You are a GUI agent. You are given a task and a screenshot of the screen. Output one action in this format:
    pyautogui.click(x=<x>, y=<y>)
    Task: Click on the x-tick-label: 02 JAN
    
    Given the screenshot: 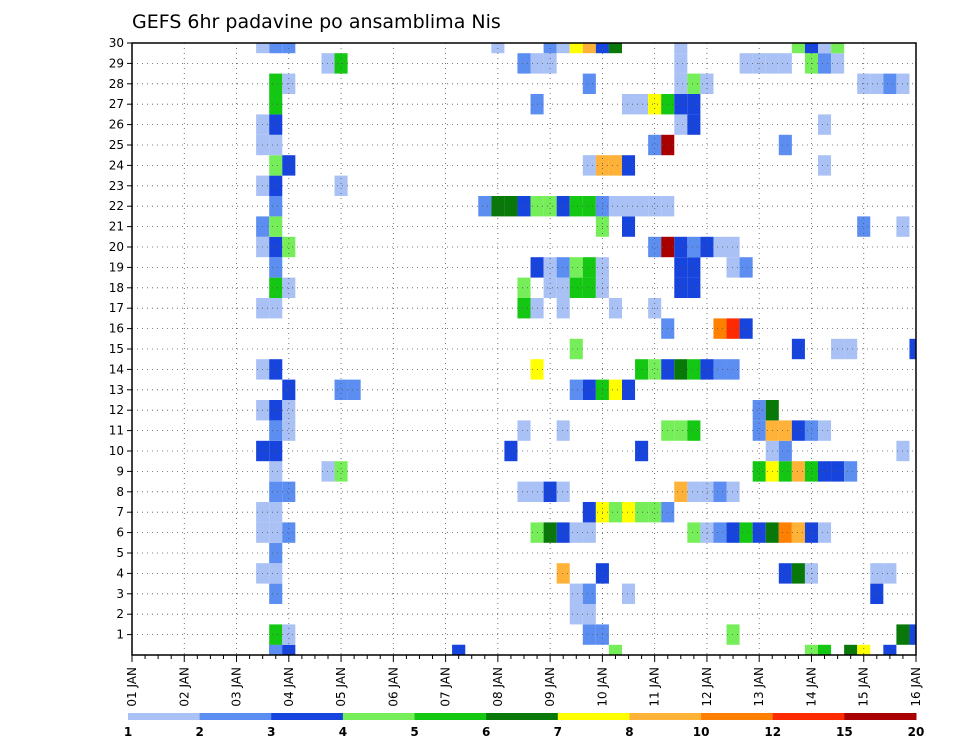 What is the action you would take?
    pyautogui.click(x=184, y=687)
    